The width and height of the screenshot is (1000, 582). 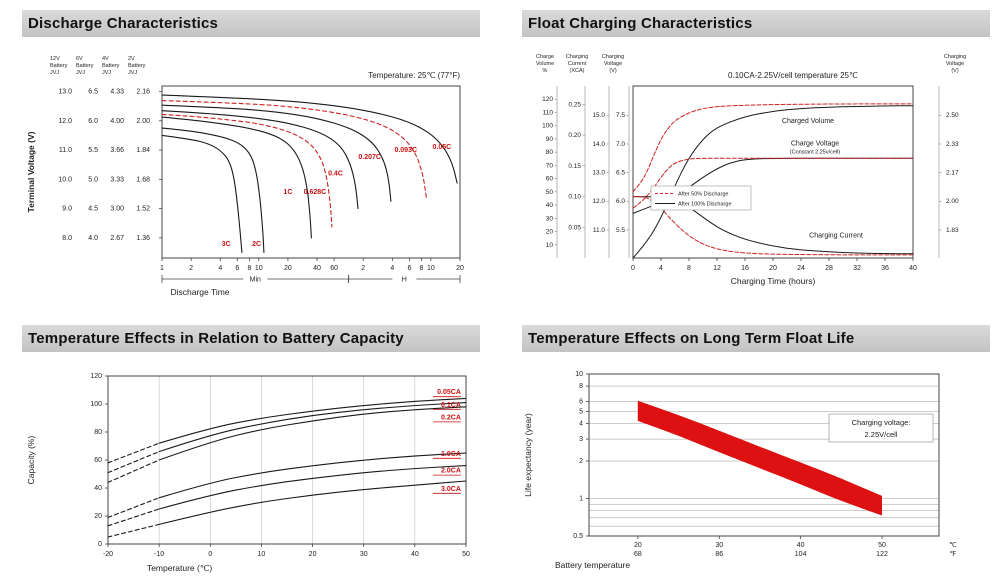 I want to click on series-dashed-2.0CA, so click(x=133, y=517).